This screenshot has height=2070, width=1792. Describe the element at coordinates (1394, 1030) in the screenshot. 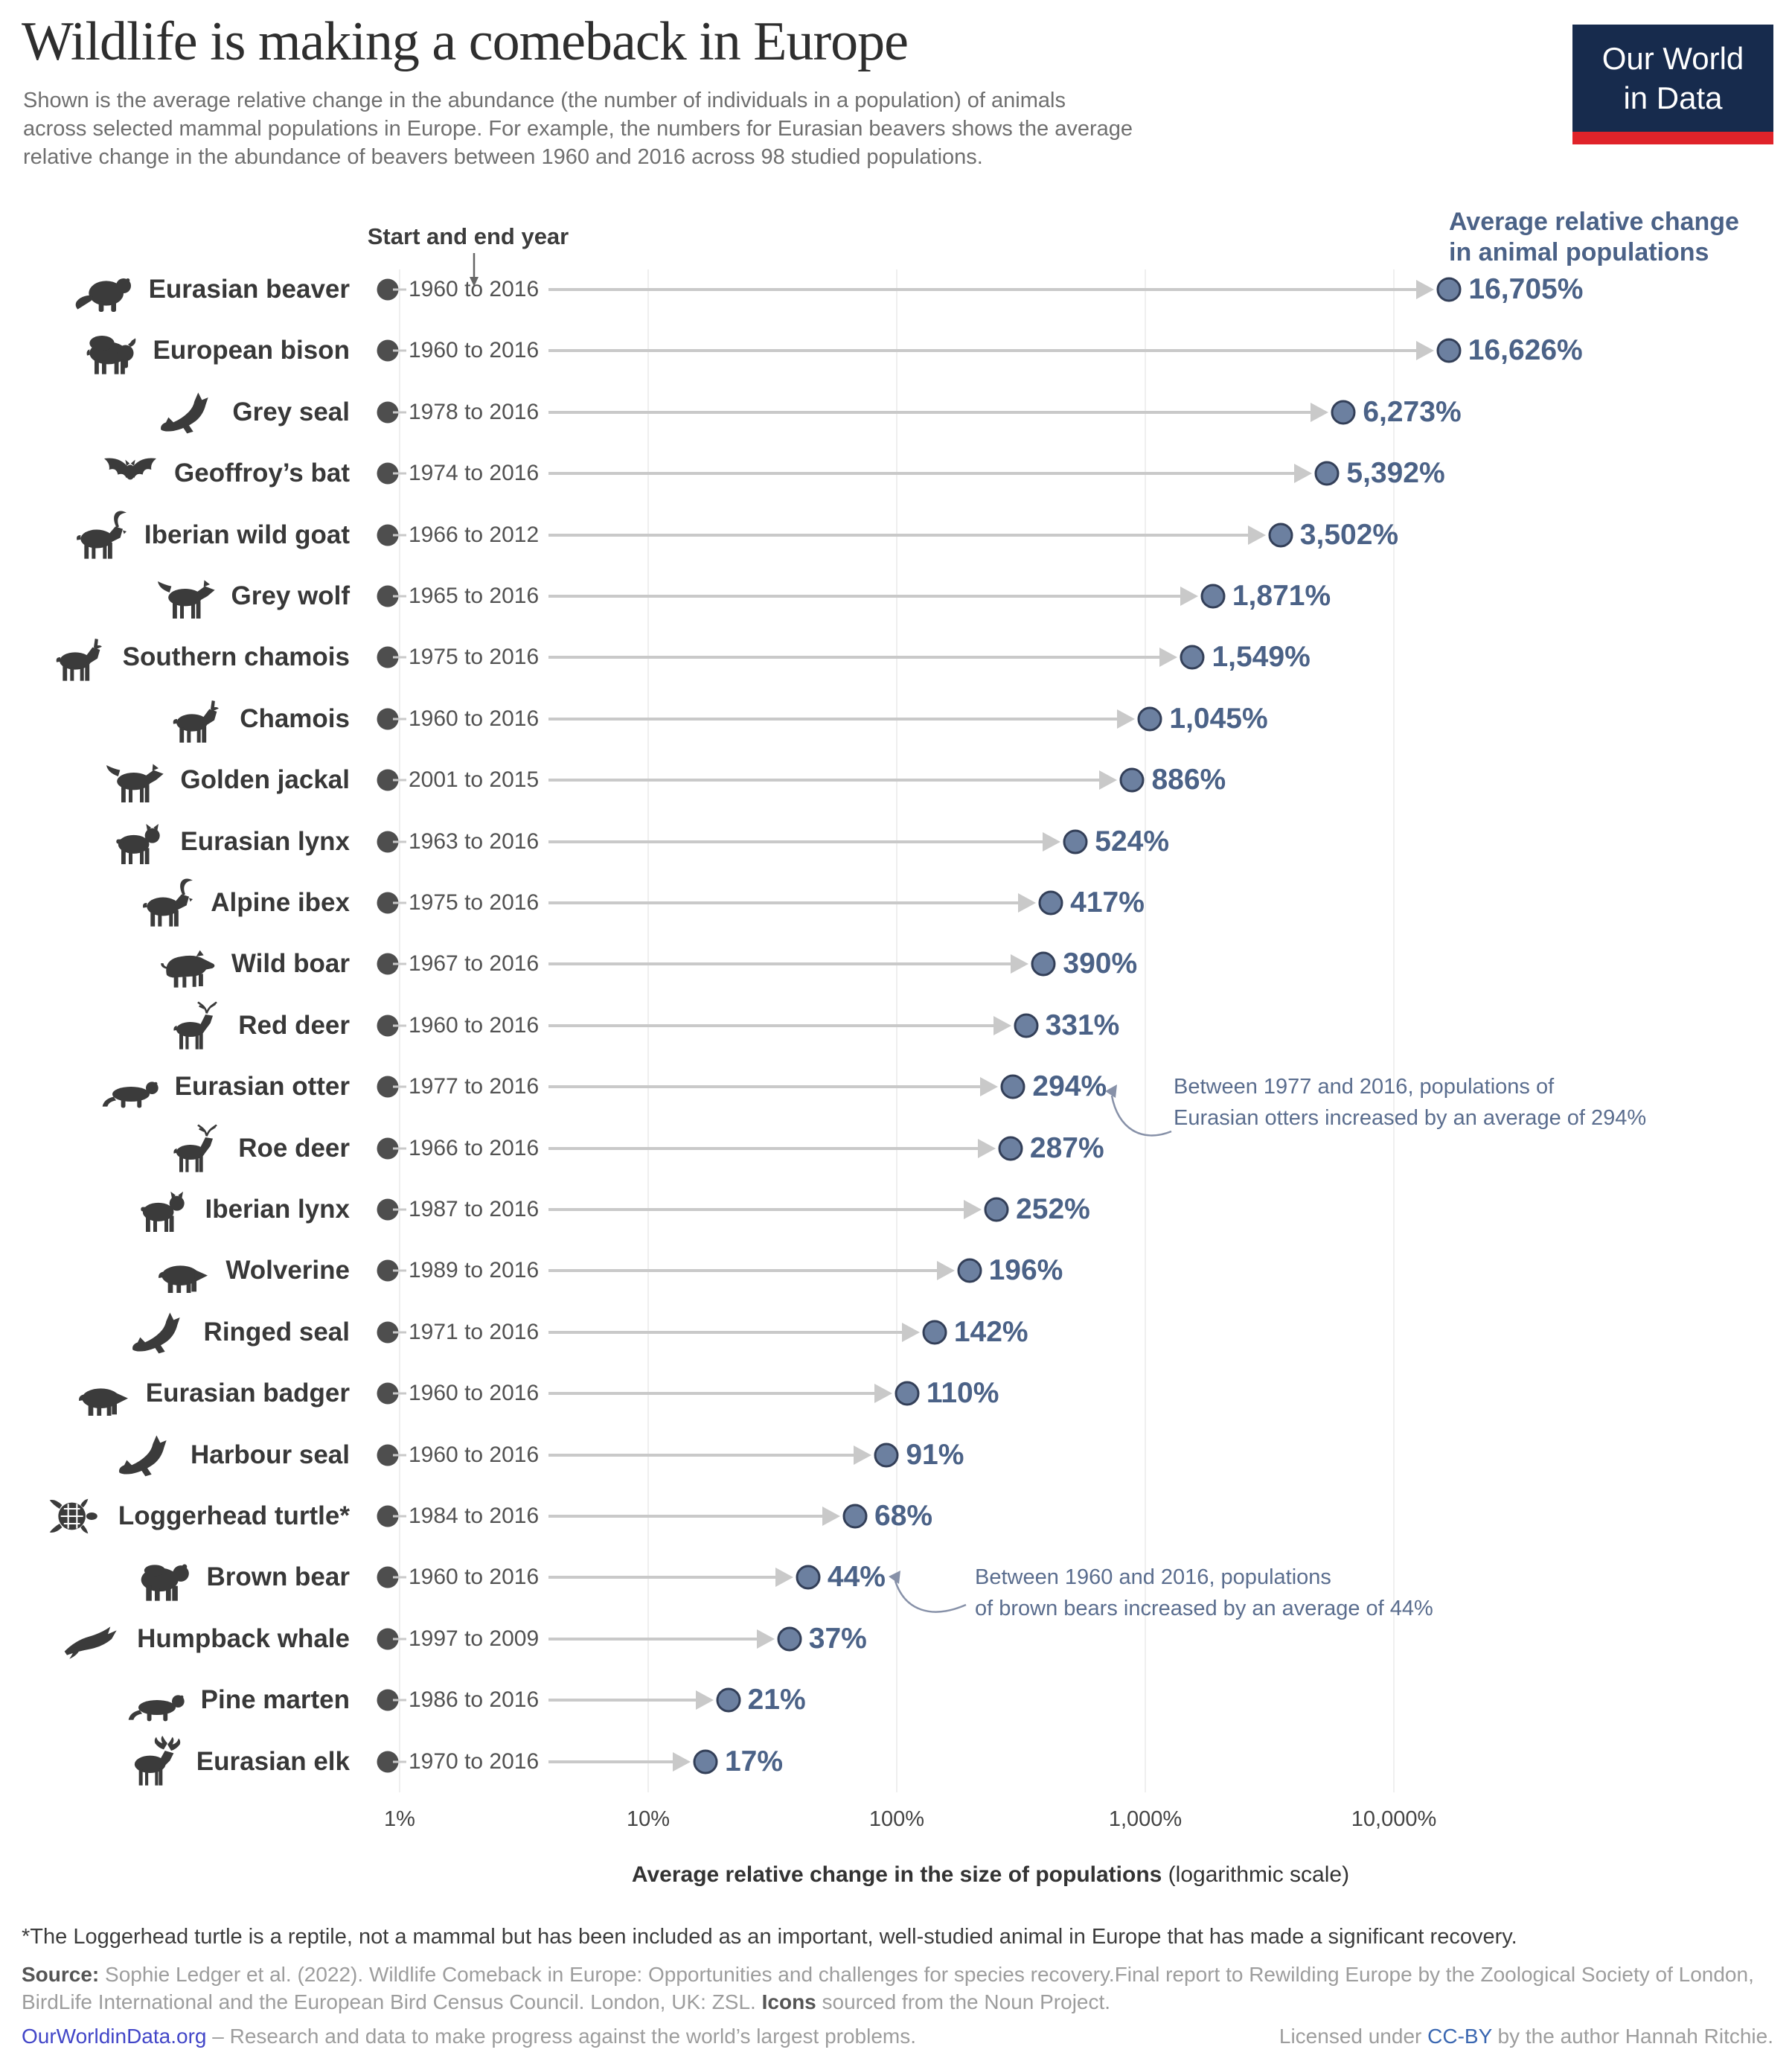

I see `gridline` at that location.